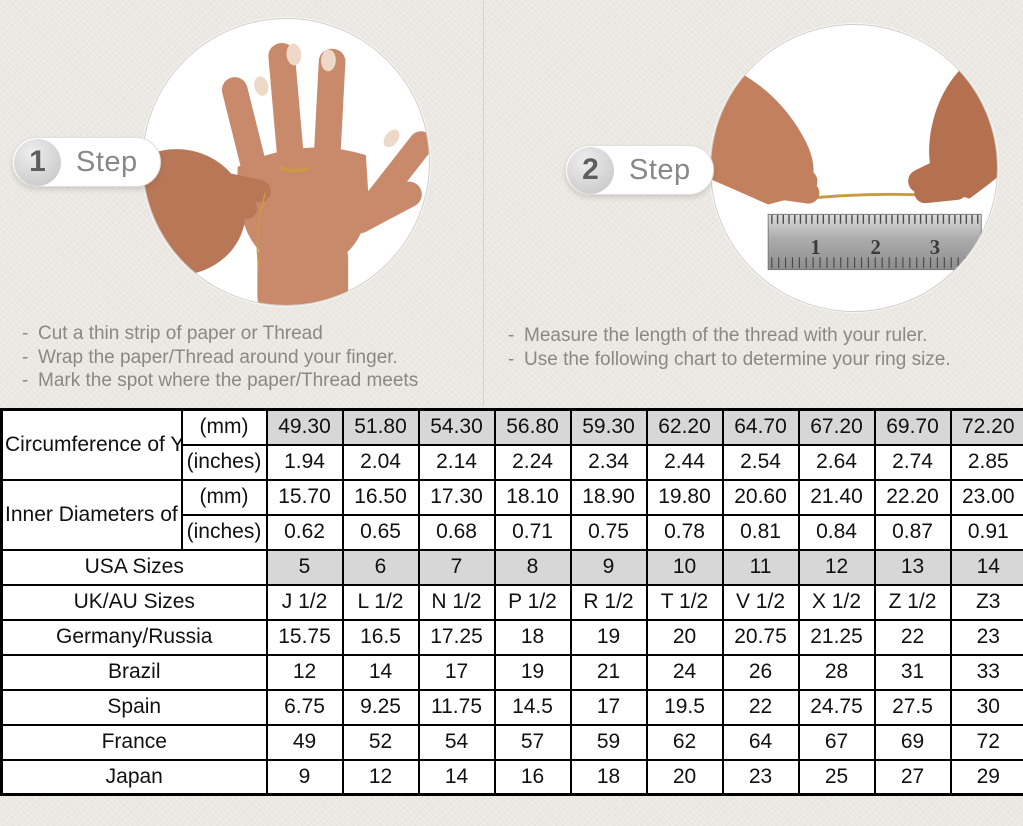  What do you see at coordinates (912, 567) in the screenshot?
I see `value-cell: 13` at bounding box center [912, 567].